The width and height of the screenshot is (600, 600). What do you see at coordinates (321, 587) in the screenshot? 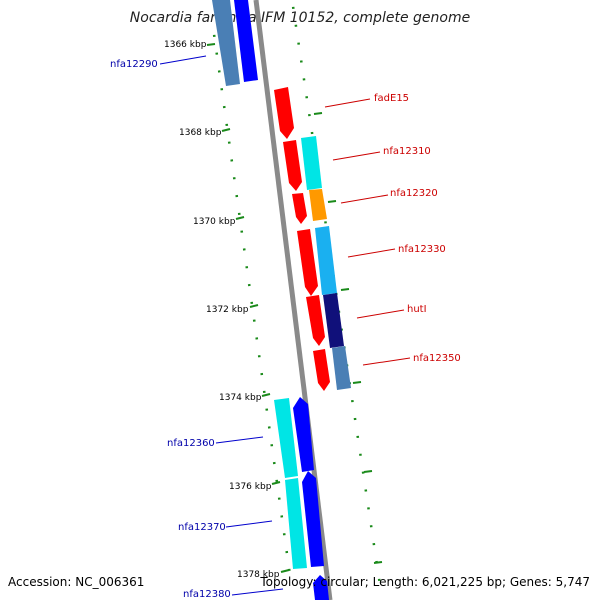
I see `gene-nfa12380` at bounding box center [321, 587].